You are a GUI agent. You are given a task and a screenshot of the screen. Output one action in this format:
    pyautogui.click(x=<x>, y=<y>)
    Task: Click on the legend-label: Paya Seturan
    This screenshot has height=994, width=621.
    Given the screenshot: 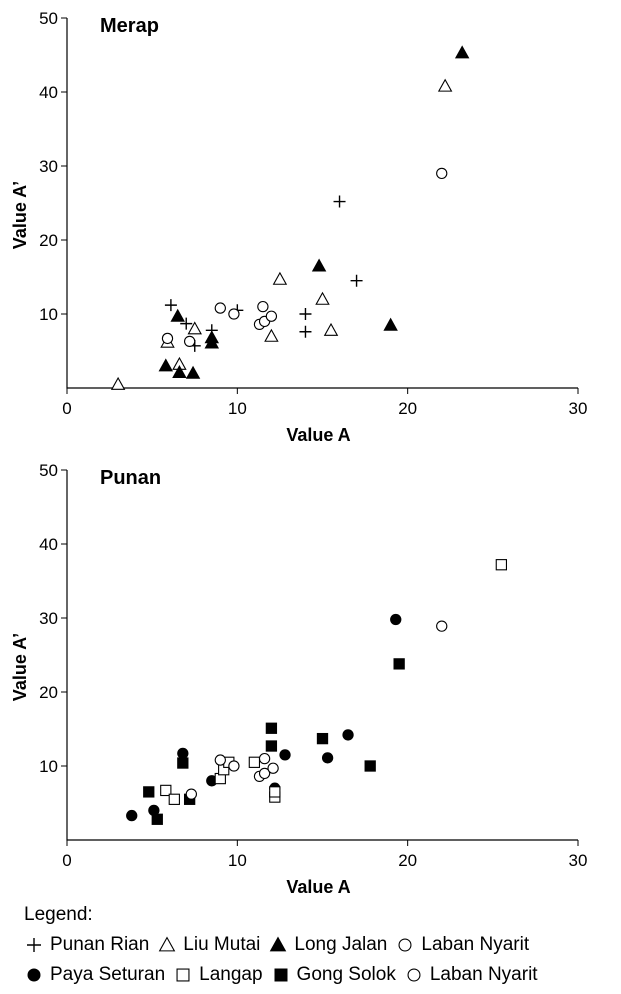 What is the action you would take?
    pyautogui.click(x=108, y=974)
    